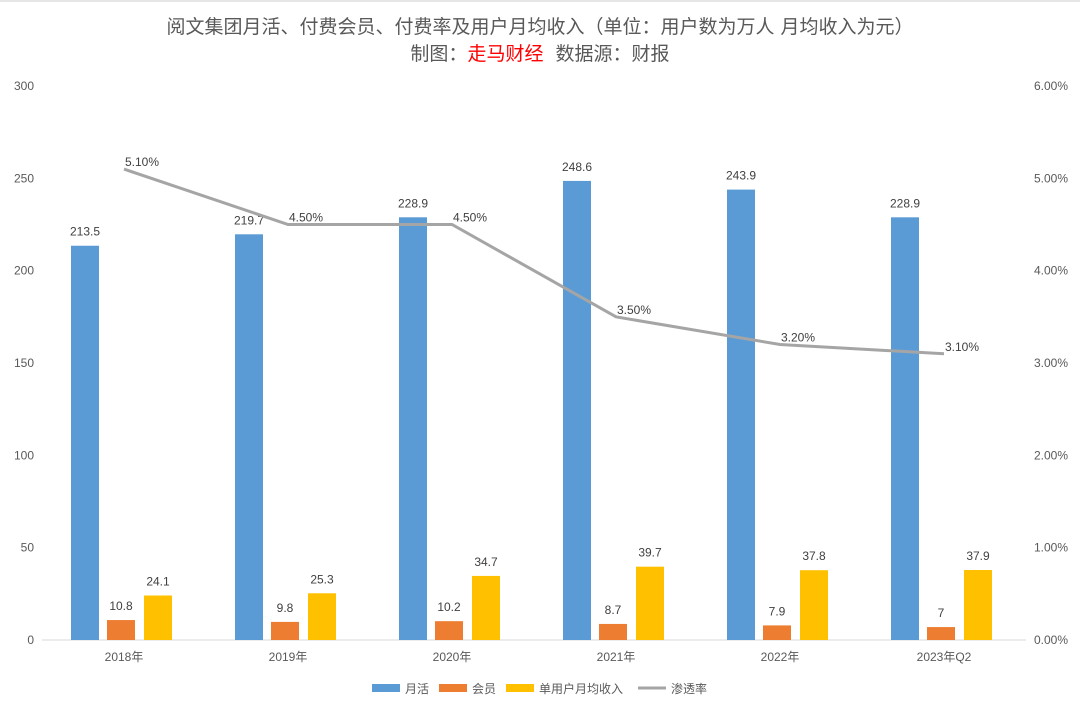 This screenshot has width=1080, height=711. Describe the element at coordinates (158, 581) in the screenshot. I see `bar-label: 24.1` at that location.